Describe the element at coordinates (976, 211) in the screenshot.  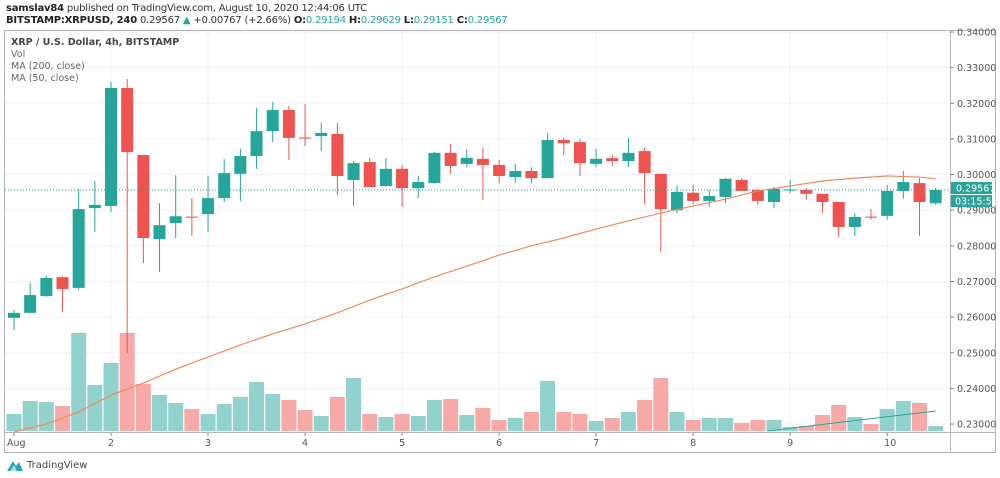
I see `price-tick-label: 0.29000` at that location.